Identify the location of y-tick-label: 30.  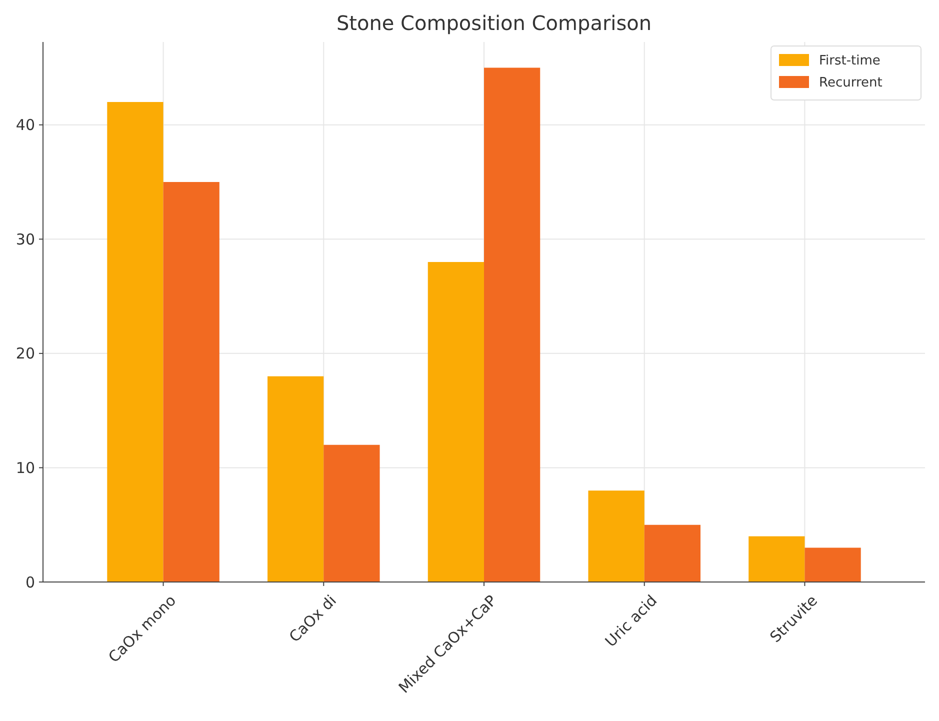
(25, 239).